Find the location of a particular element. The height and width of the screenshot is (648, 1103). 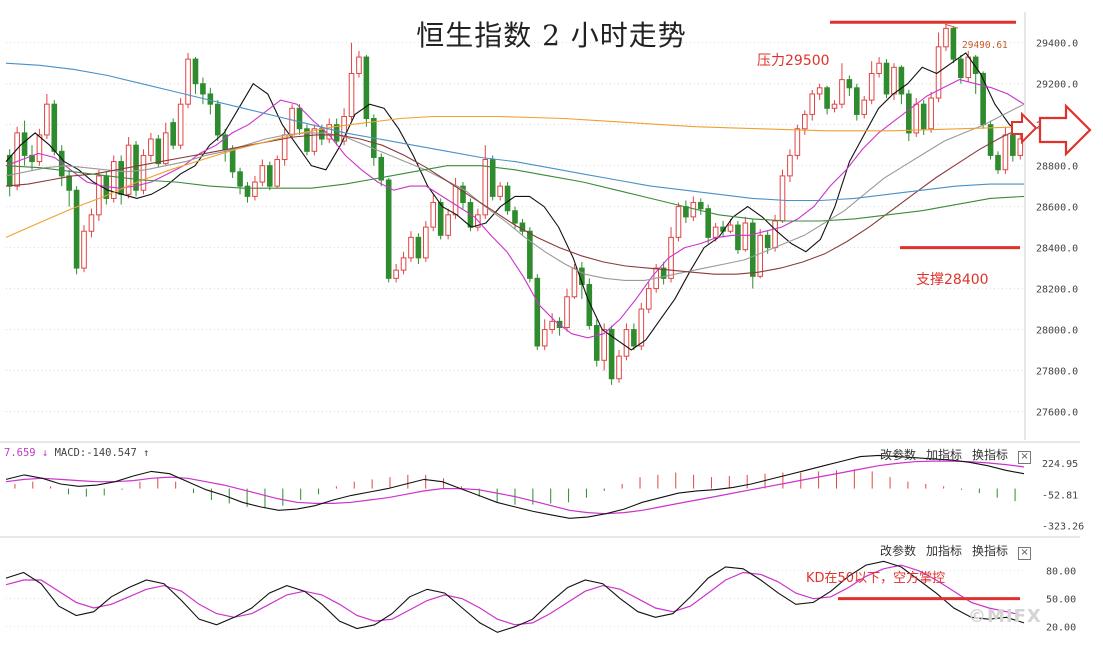

macd-add-indicator-button: 加指标 is located at coordinates (944, 455).